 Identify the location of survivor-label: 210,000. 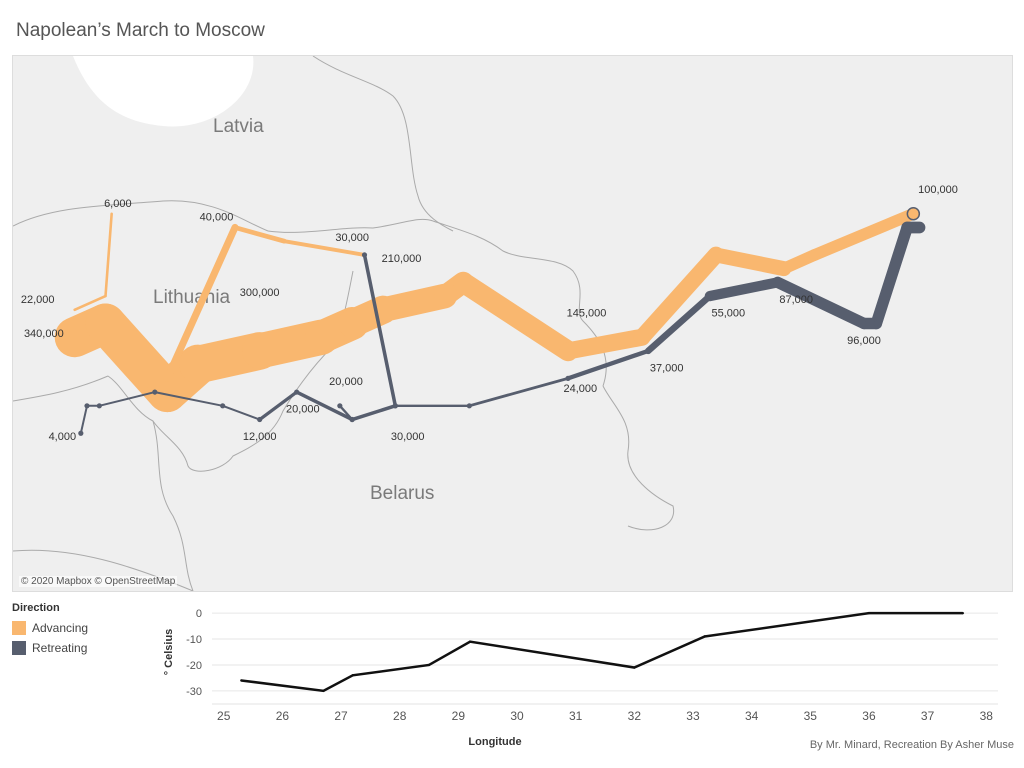
(402, 259).